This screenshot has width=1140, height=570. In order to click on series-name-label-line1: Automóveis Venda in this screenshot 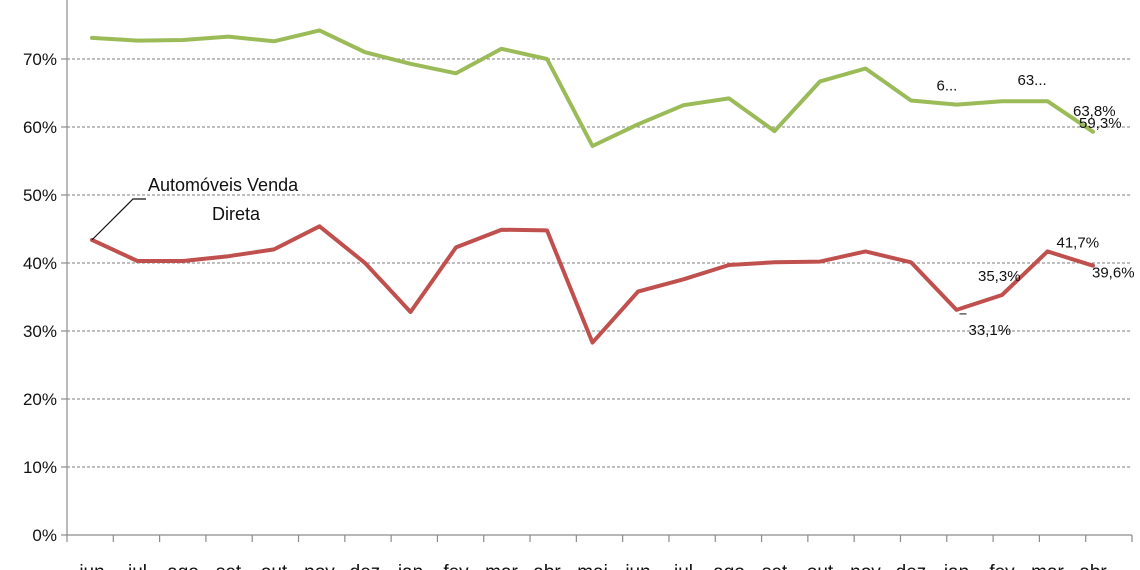, I will do `click(223, 185)`.